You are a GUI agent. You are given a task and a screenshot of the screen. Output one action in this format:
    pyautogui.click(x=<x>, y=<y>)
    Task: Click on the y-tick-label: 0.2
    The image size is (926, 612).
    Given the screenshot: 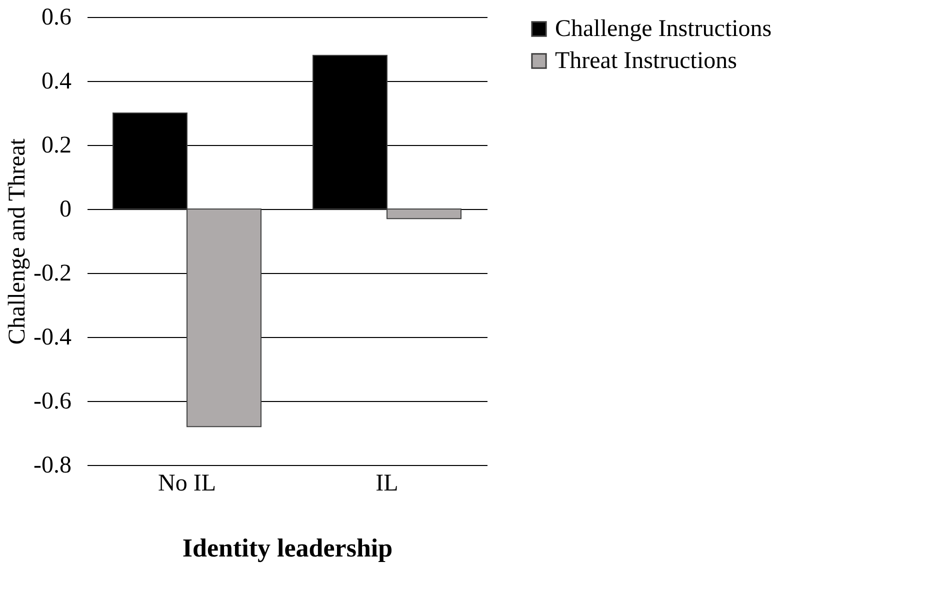 What is the action you would take?
    pyautogui.click(x=57, y=145)
    